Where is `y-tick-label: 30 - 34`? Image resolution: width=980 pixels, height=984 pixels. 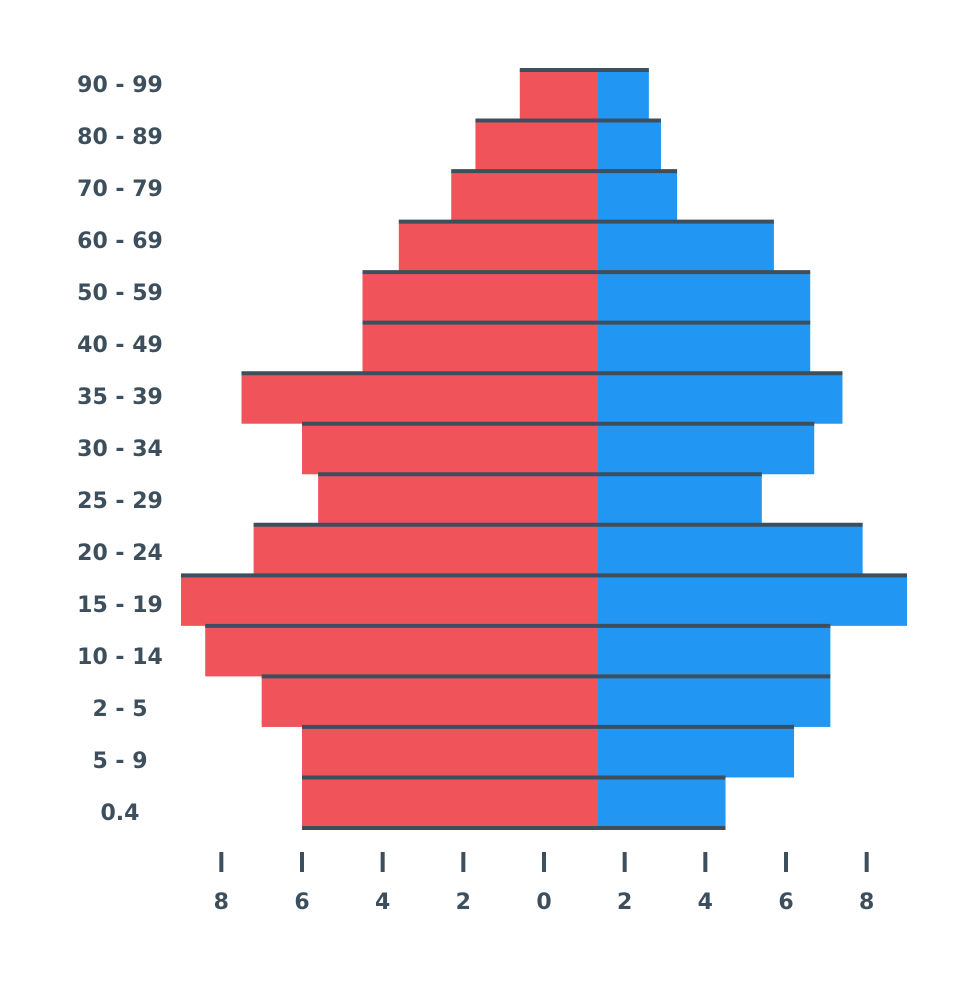
y-tick-label: 30 - 34 is located at coordinates (120, 449).